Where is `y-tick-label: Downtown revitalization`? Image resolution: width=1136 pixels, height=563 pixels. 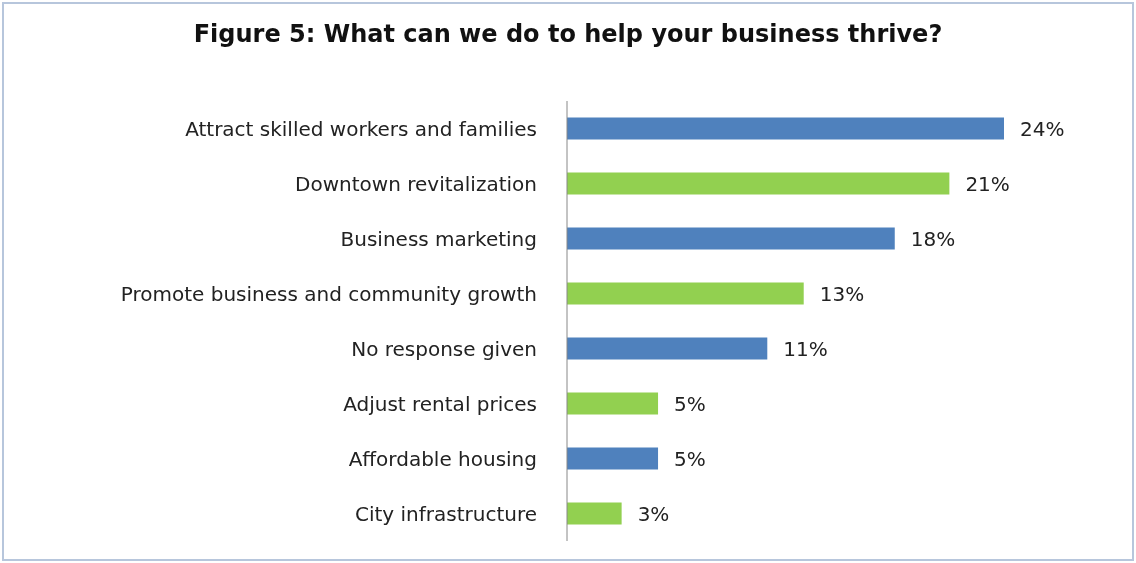 y-tick-label: Downtown revitalization is located at coordinates (416, 183).